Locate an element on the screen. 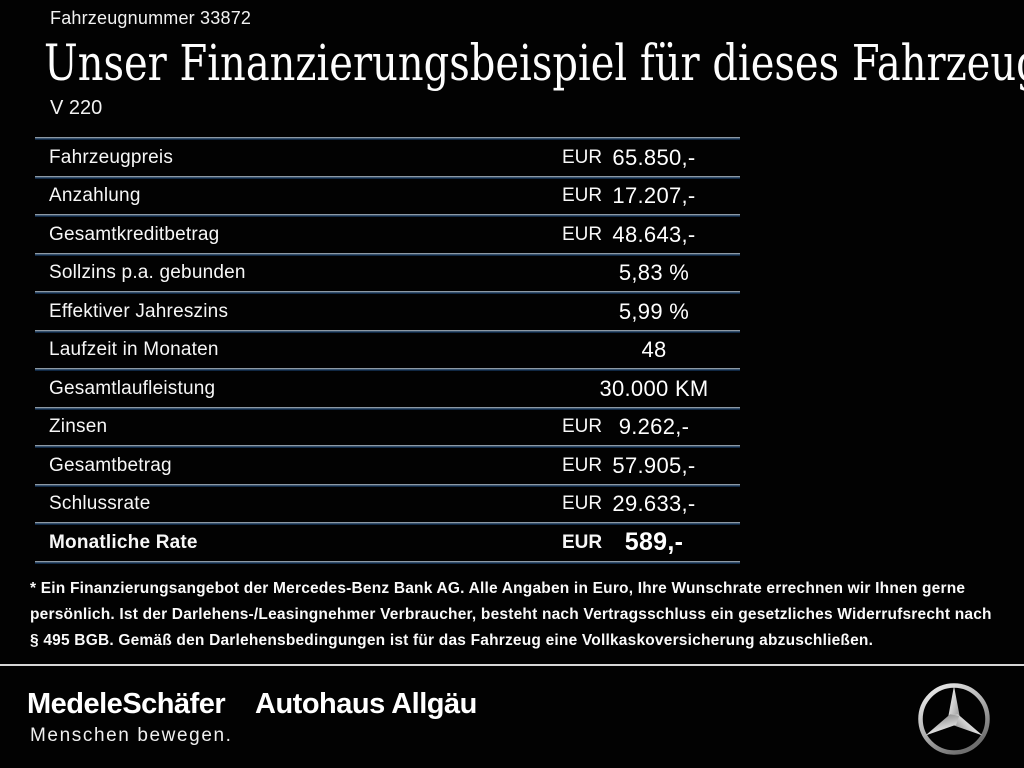  row-label: Monatliche Rate is located at coordinates (123, 542).